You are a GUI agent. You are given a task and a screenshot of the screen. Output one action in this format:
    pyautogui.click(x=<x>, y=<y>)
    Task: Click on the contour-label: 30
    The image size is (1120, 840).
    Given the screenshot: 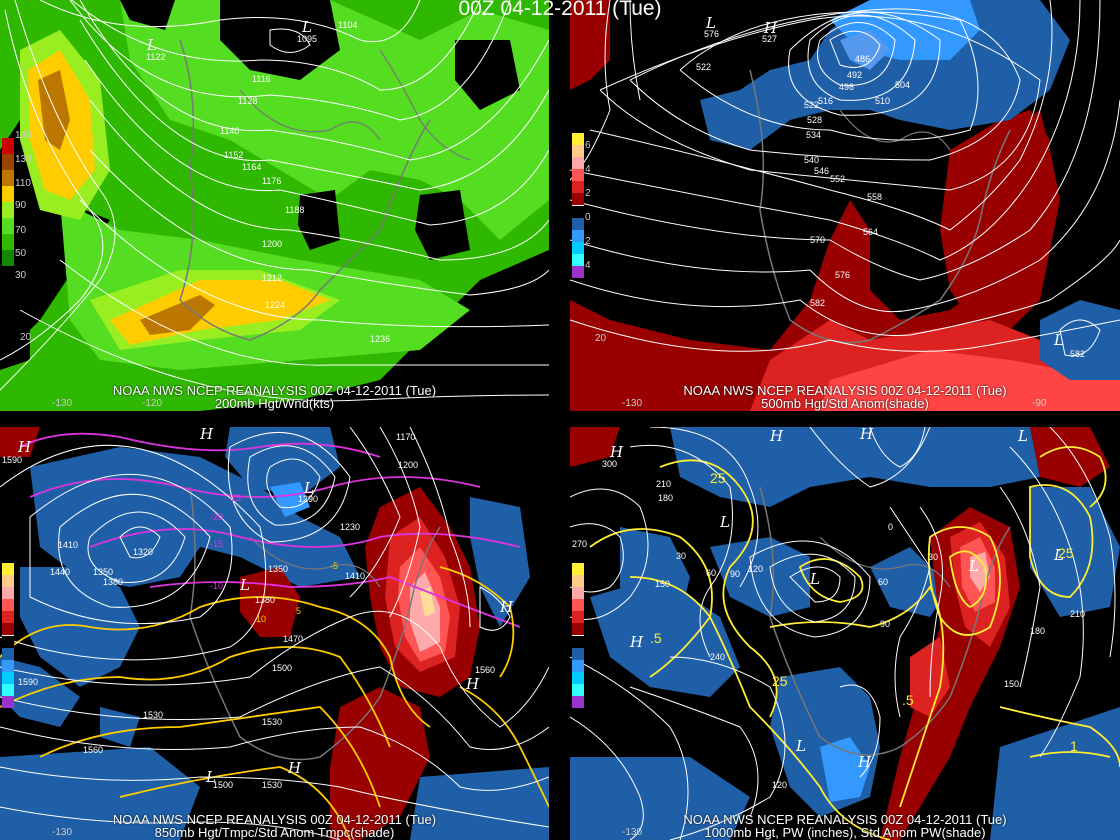 What is the action you would take?
    pyautogui.click(x=933, y=557)
    